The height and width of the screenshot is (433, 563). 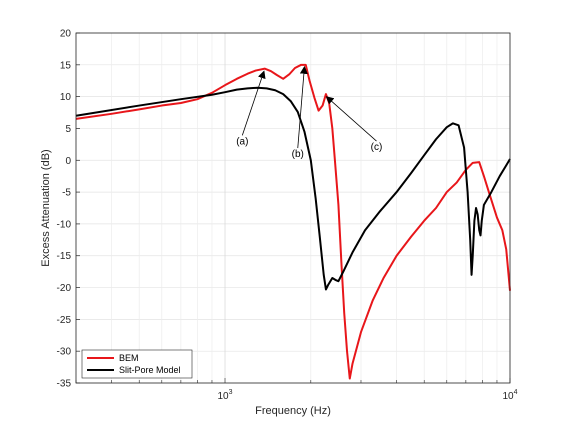 I want to click on x-tick-exponent: 4, so click(x=516, y=392).